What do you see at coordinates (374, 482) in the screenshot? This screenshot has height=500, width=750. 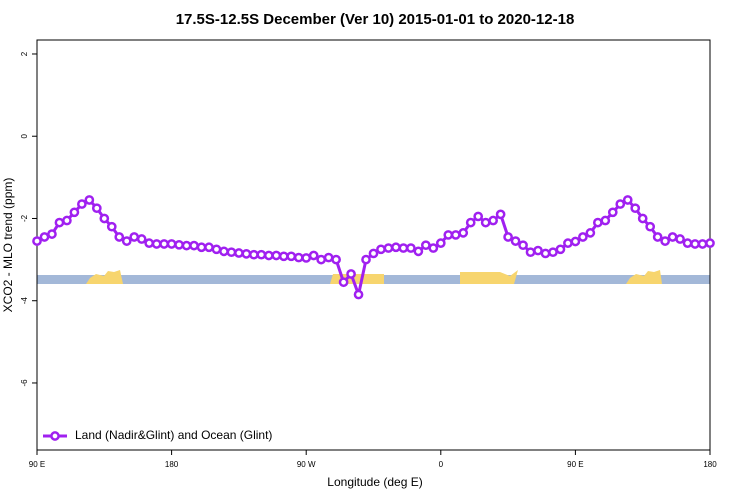 I see `x-axis-label: Longitude (deg E)` at bounding box center [374, 482].